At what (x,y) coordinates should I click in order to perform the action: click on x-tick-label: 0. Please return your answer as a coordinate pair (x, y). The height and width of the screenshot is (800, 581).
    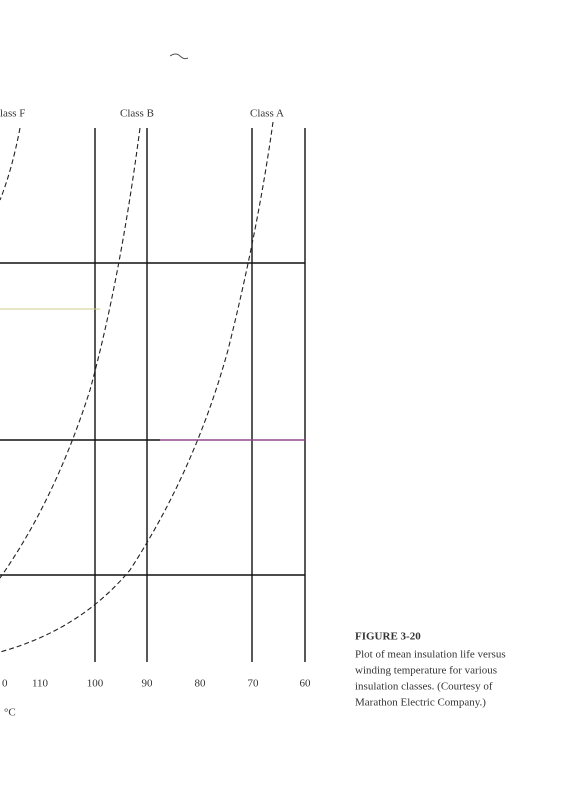
    Looking at the image, I should click on (5, 684).